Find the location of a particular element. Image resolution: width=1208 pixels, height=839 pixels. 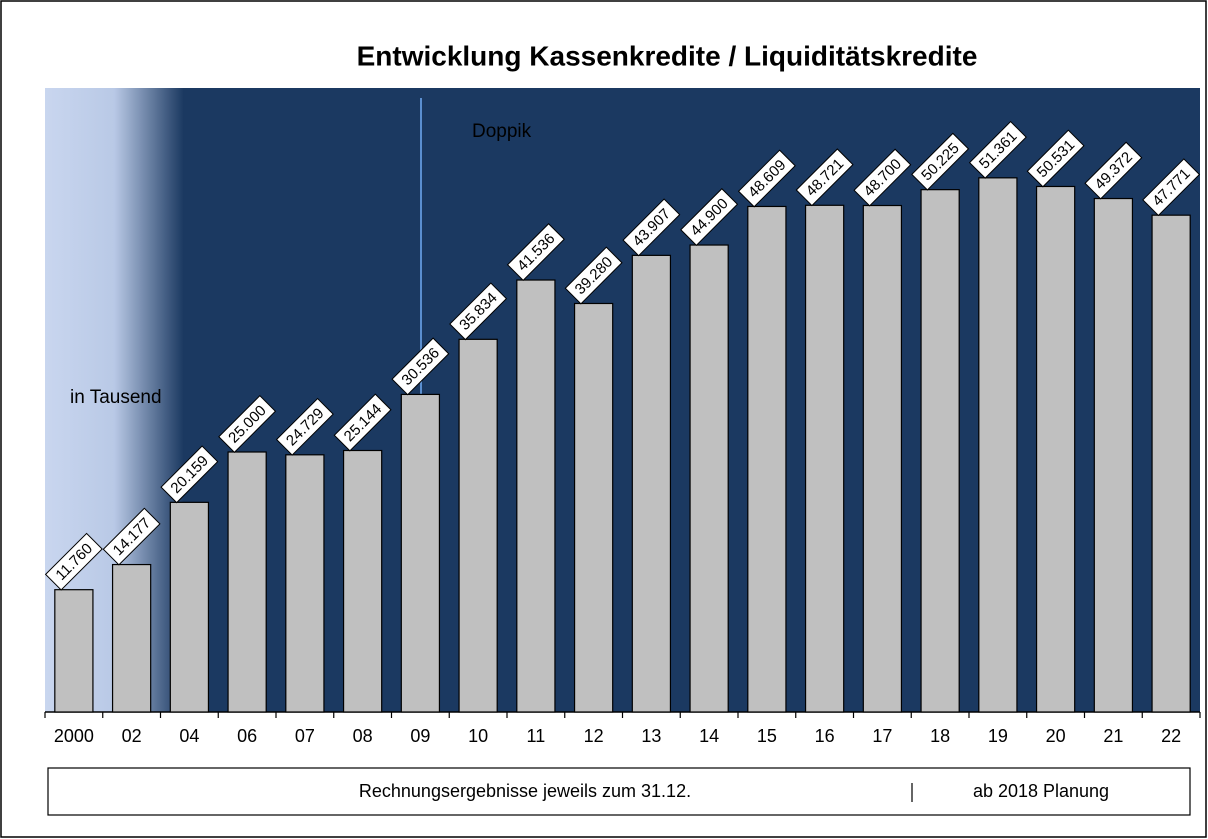

x-tick-label: 19 is located at coordinates (998, 736).